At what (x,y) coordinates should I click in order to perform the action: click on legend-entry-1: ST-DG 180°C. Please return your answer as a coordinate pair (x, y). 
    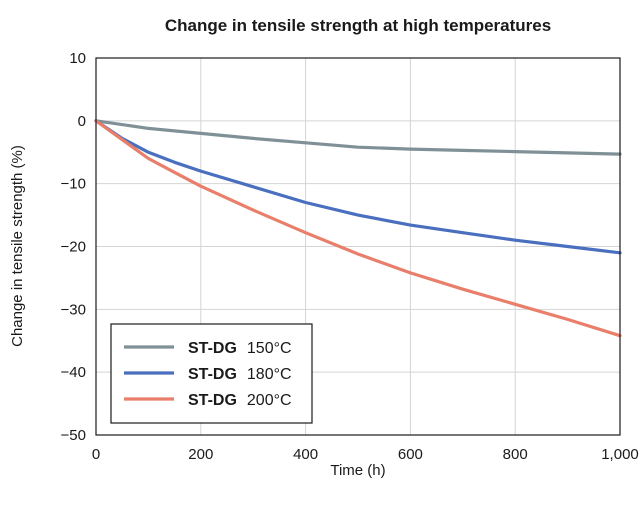
    Looking at the image, I should click on (240, 374).